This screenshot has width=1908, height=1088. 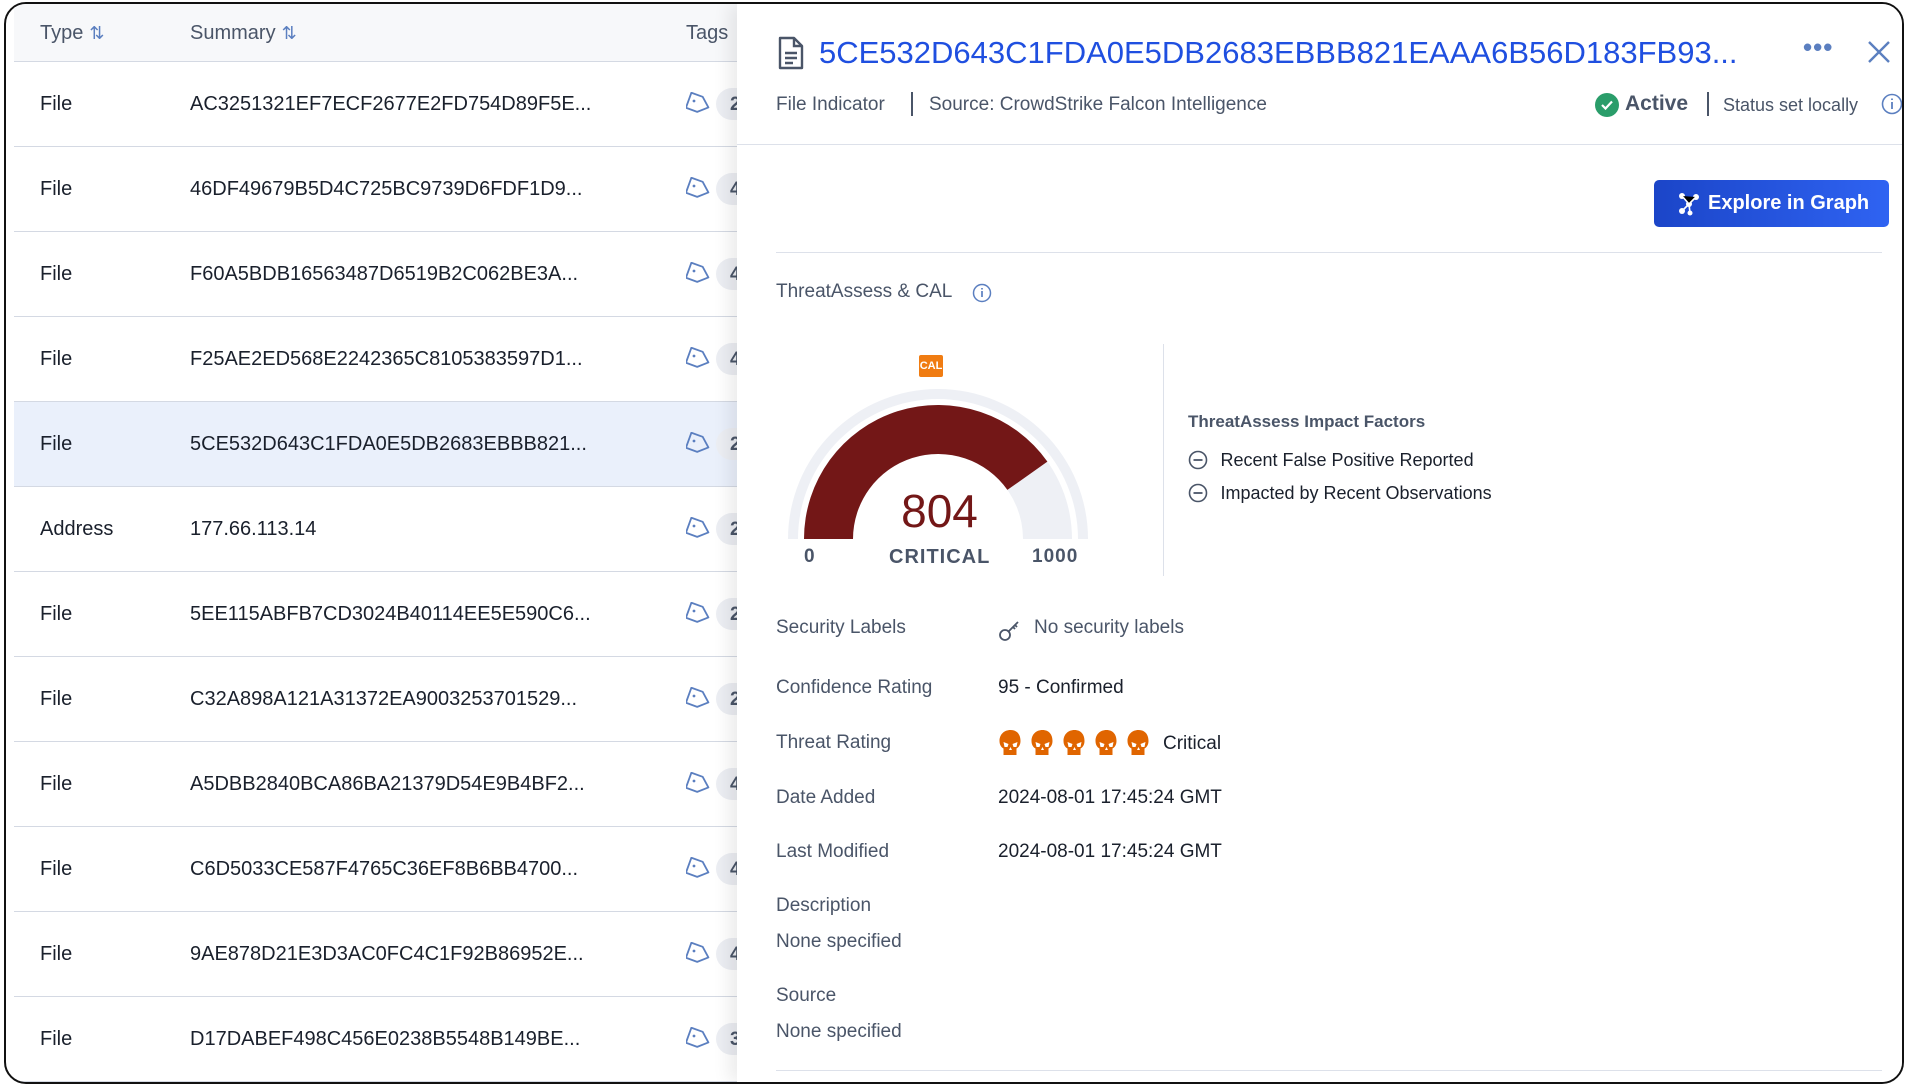 What do you see at coordinates (834, 742) in the screenshot?
I see `threat-rating-label: Threat Rating` at bounding box center [834, 742].